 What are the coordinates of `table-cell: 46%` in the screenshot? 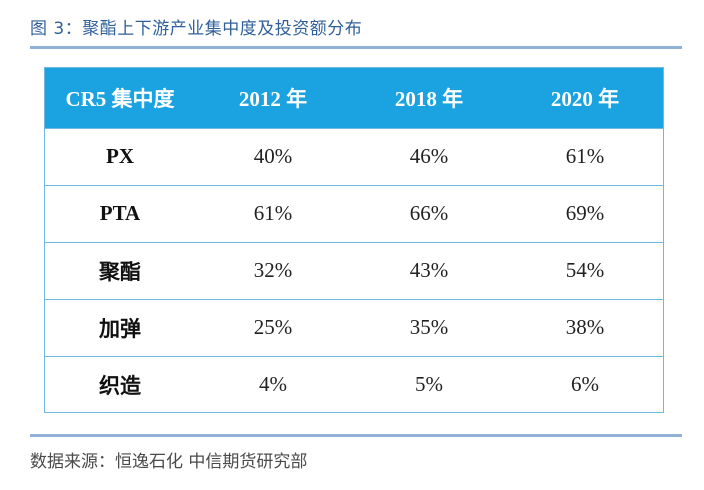 It's located at (429, 156).